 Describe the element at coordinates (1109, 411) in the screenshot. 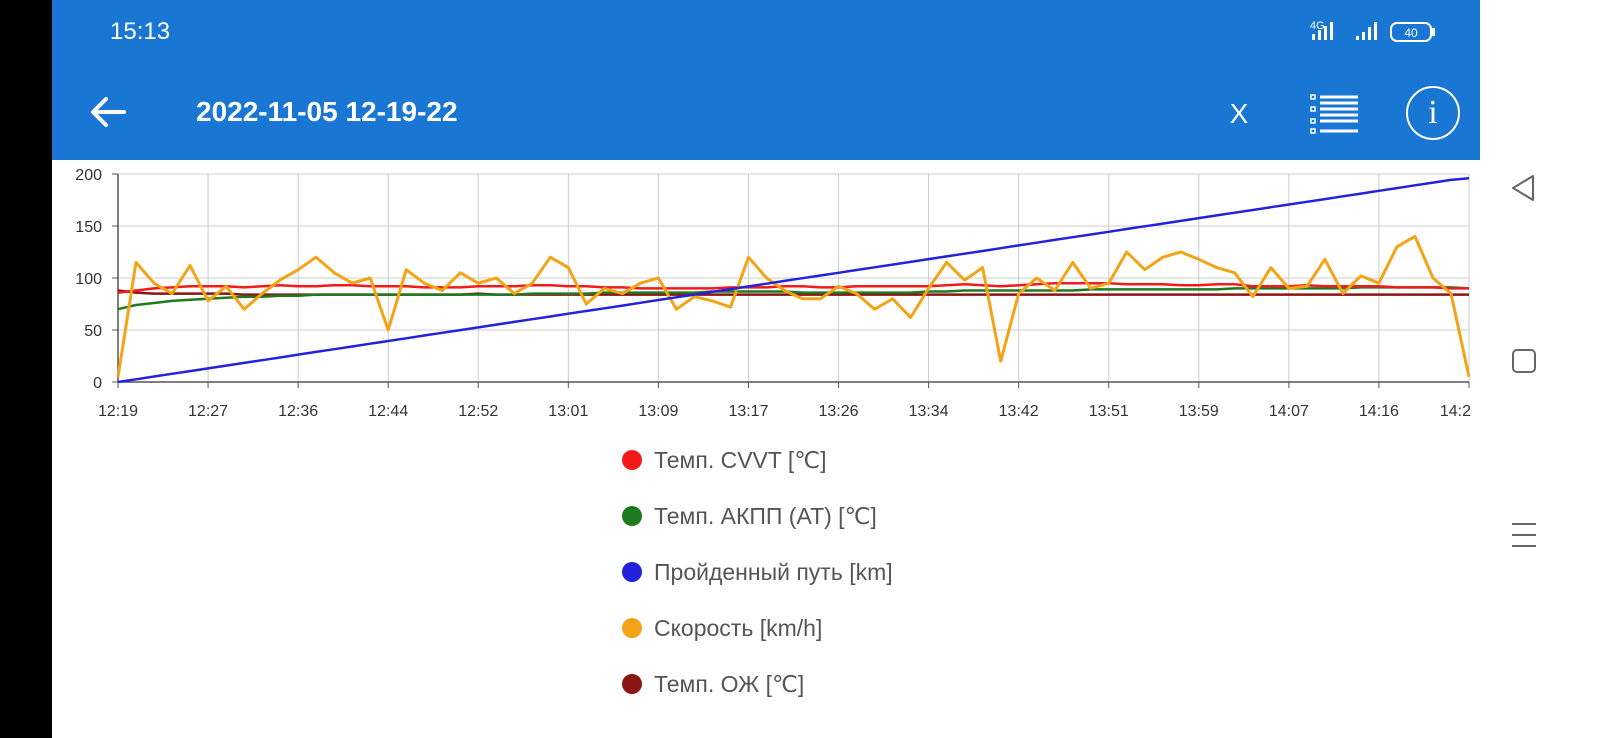

I see `x-tick-label: 13:51` at that location.